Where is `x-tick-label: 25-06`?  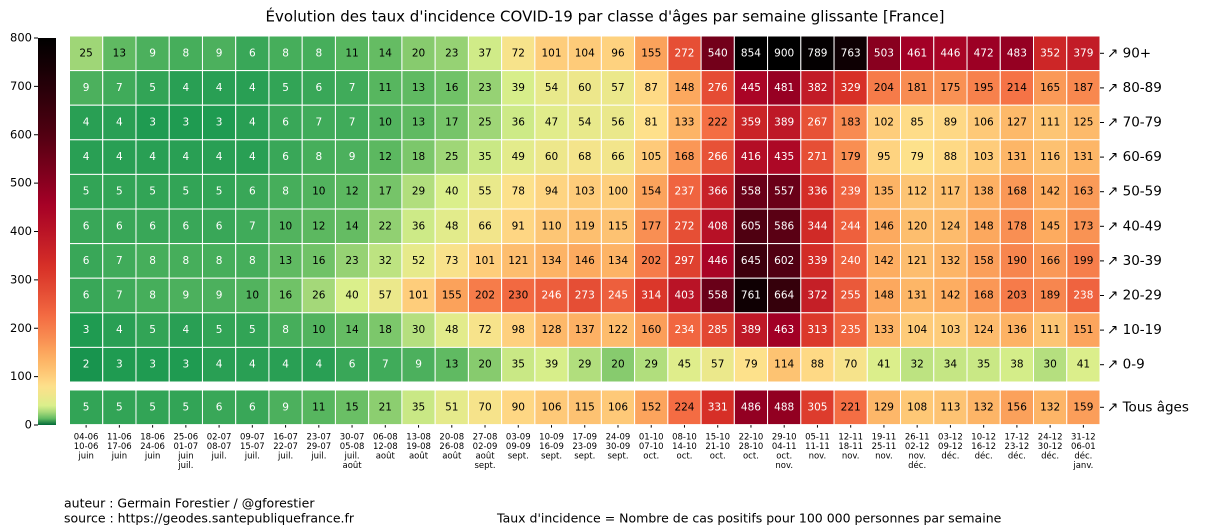 x-tick-label: 25-06 is located at coordinates (185, 438).